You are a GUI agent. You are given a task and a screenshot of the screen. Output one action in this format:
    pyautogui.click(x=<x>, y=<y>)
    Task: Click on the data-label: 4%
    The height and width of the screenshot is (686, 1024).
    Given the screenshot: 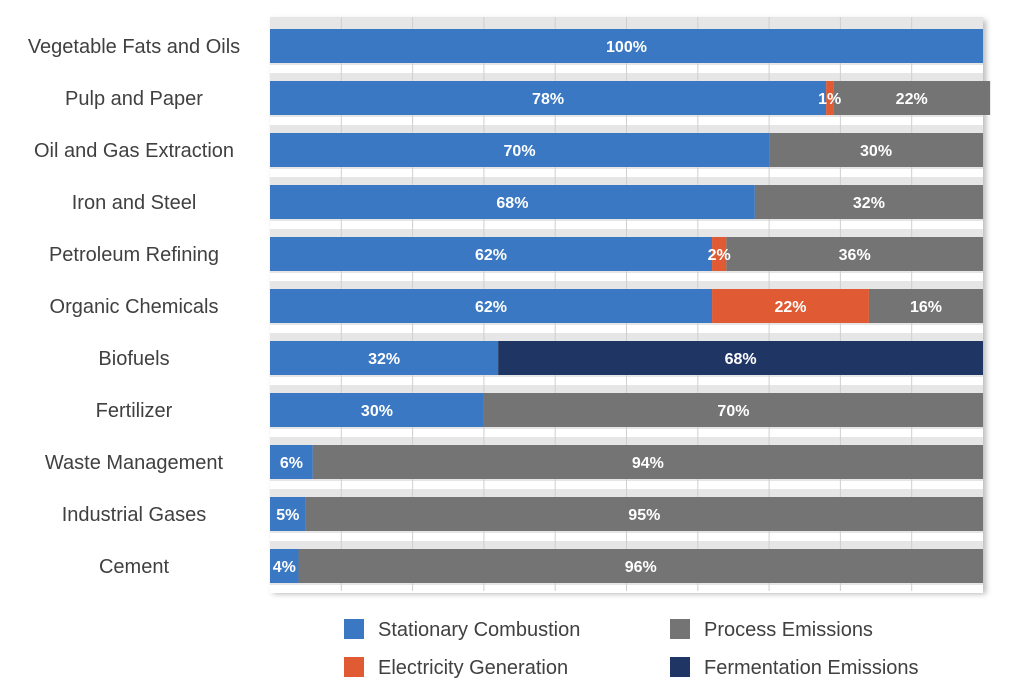 What is the action you would take?
    pyautogui.click(x=284, y=567)
    